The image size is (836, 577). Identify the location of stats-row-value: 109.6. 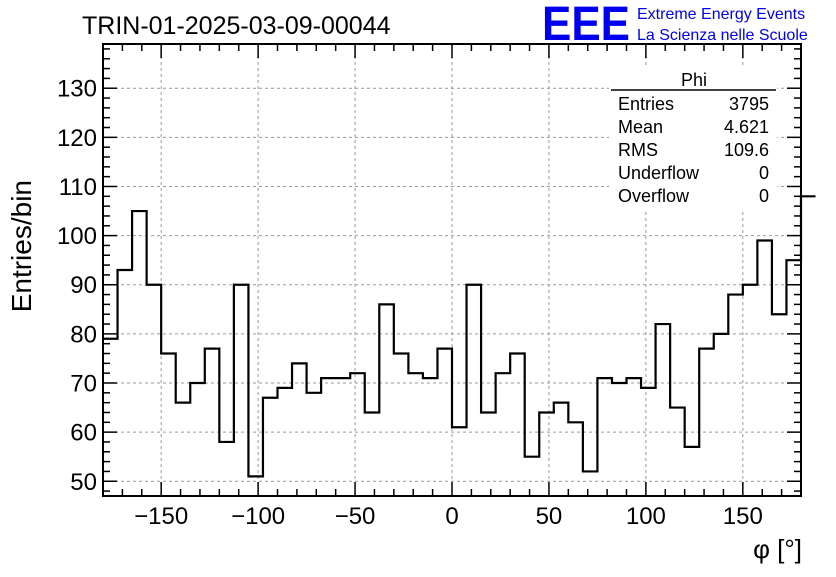
(746, 150).